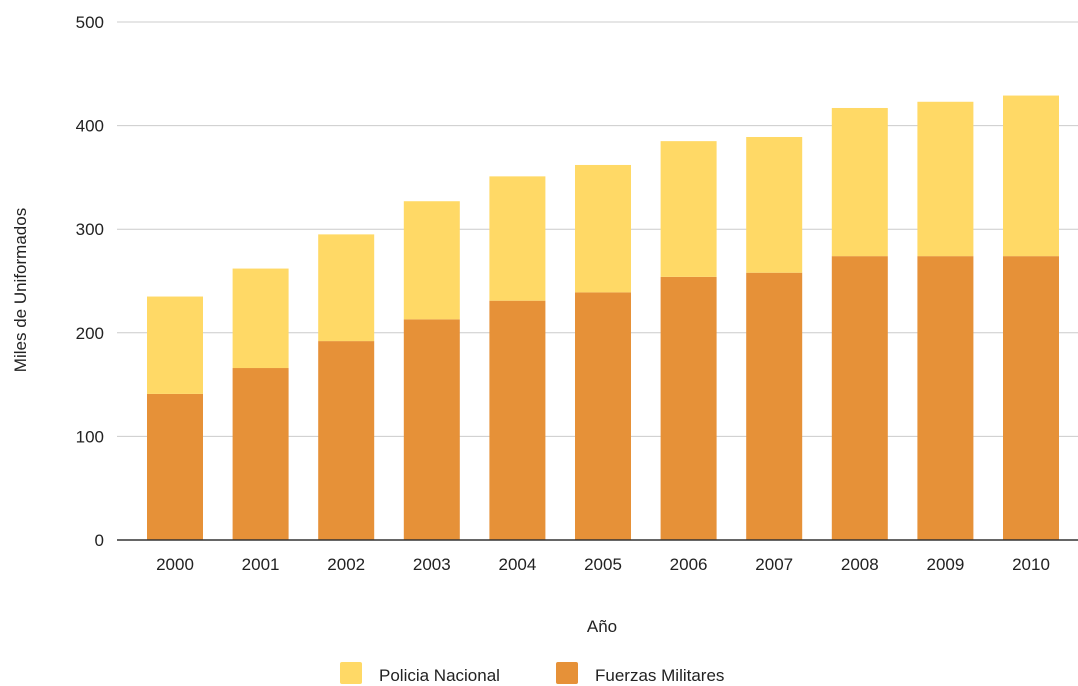 The width and height of the screenshot is (1078, 686). Describe the element at coordinates (659, 675) in the screenshot. I see `legend-label: Fuerzas Militares` at that location.